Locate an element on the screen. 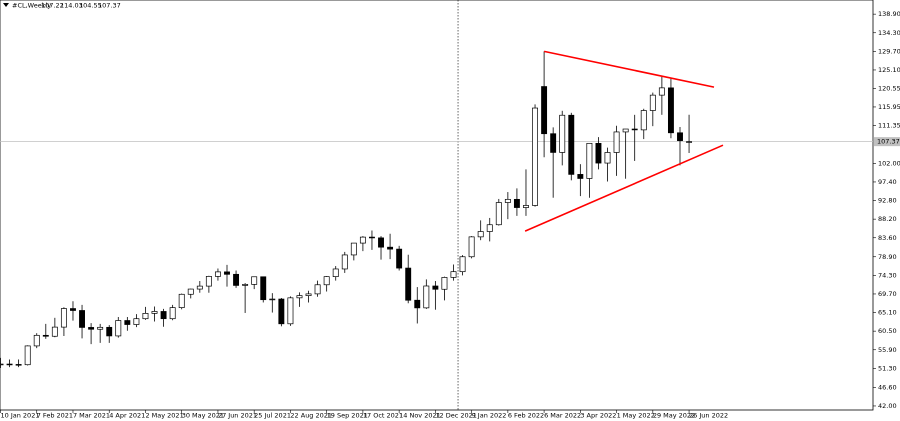 This screenshot has width=900, height=421. y-tick-label: 120.55 is located at coordinates (889, 88).